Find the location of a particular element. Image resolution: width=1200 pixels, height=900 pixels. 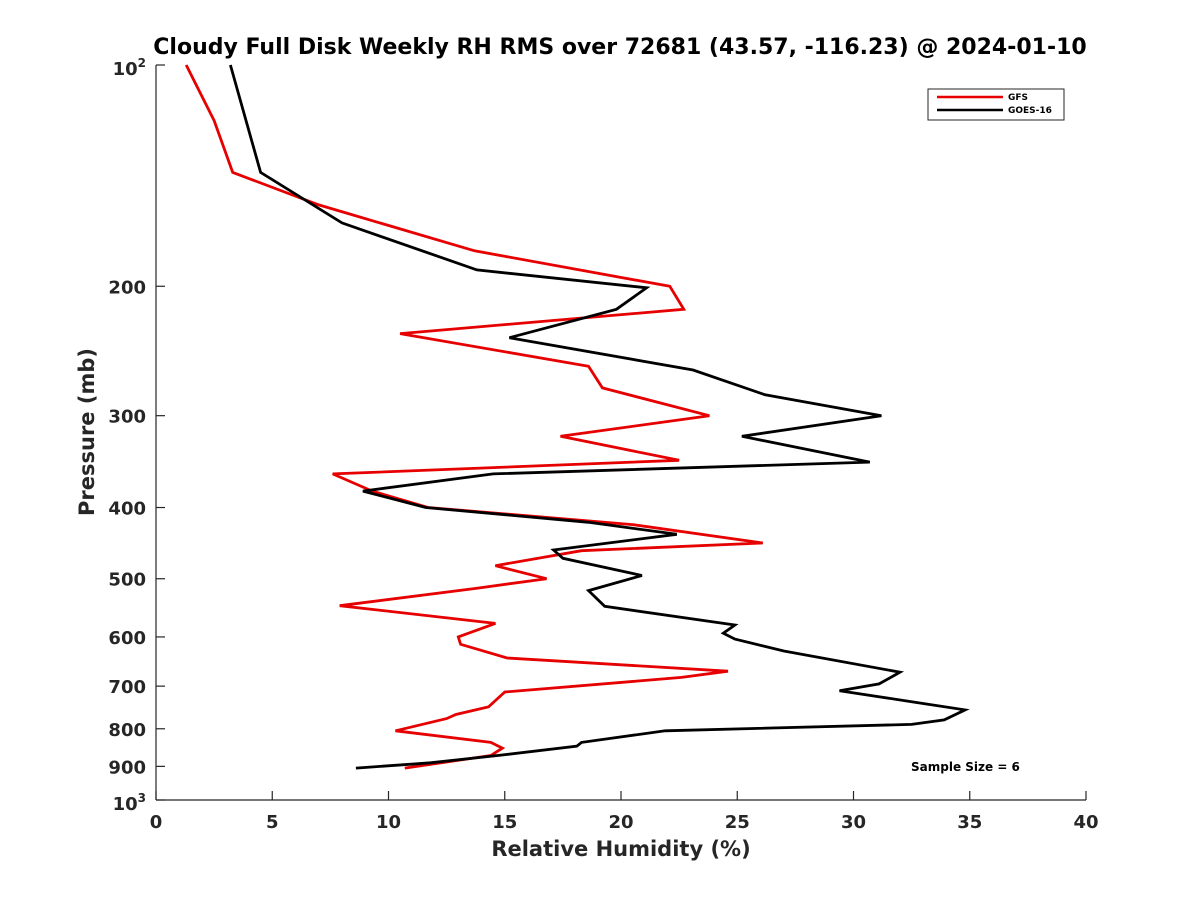

x-tick-label: 20 is located at coordinates (620, 822).